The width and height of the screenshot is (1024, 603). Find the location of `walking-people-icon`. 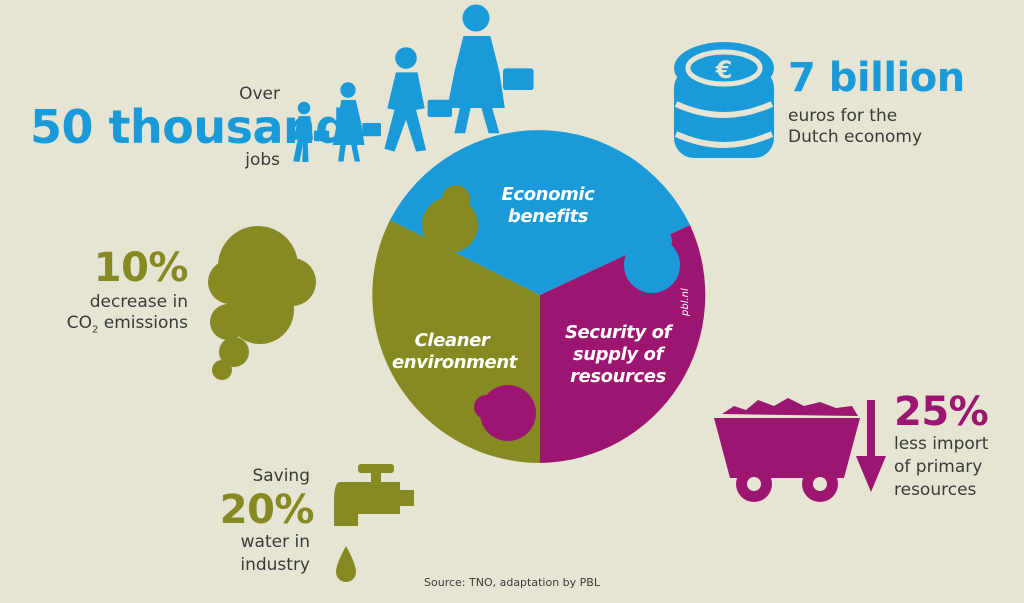

walking-people-icon is located at coordinates (413, 83).